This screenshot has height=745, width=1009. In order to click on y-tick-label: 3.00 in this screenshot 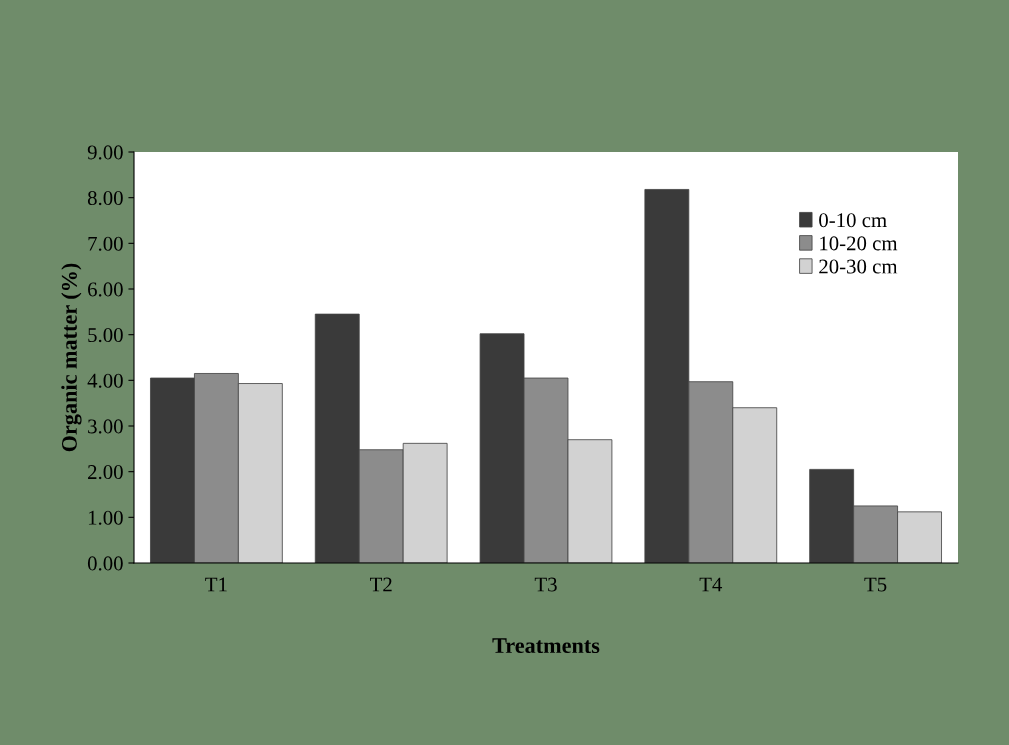, I will do `click(105, 426)`.